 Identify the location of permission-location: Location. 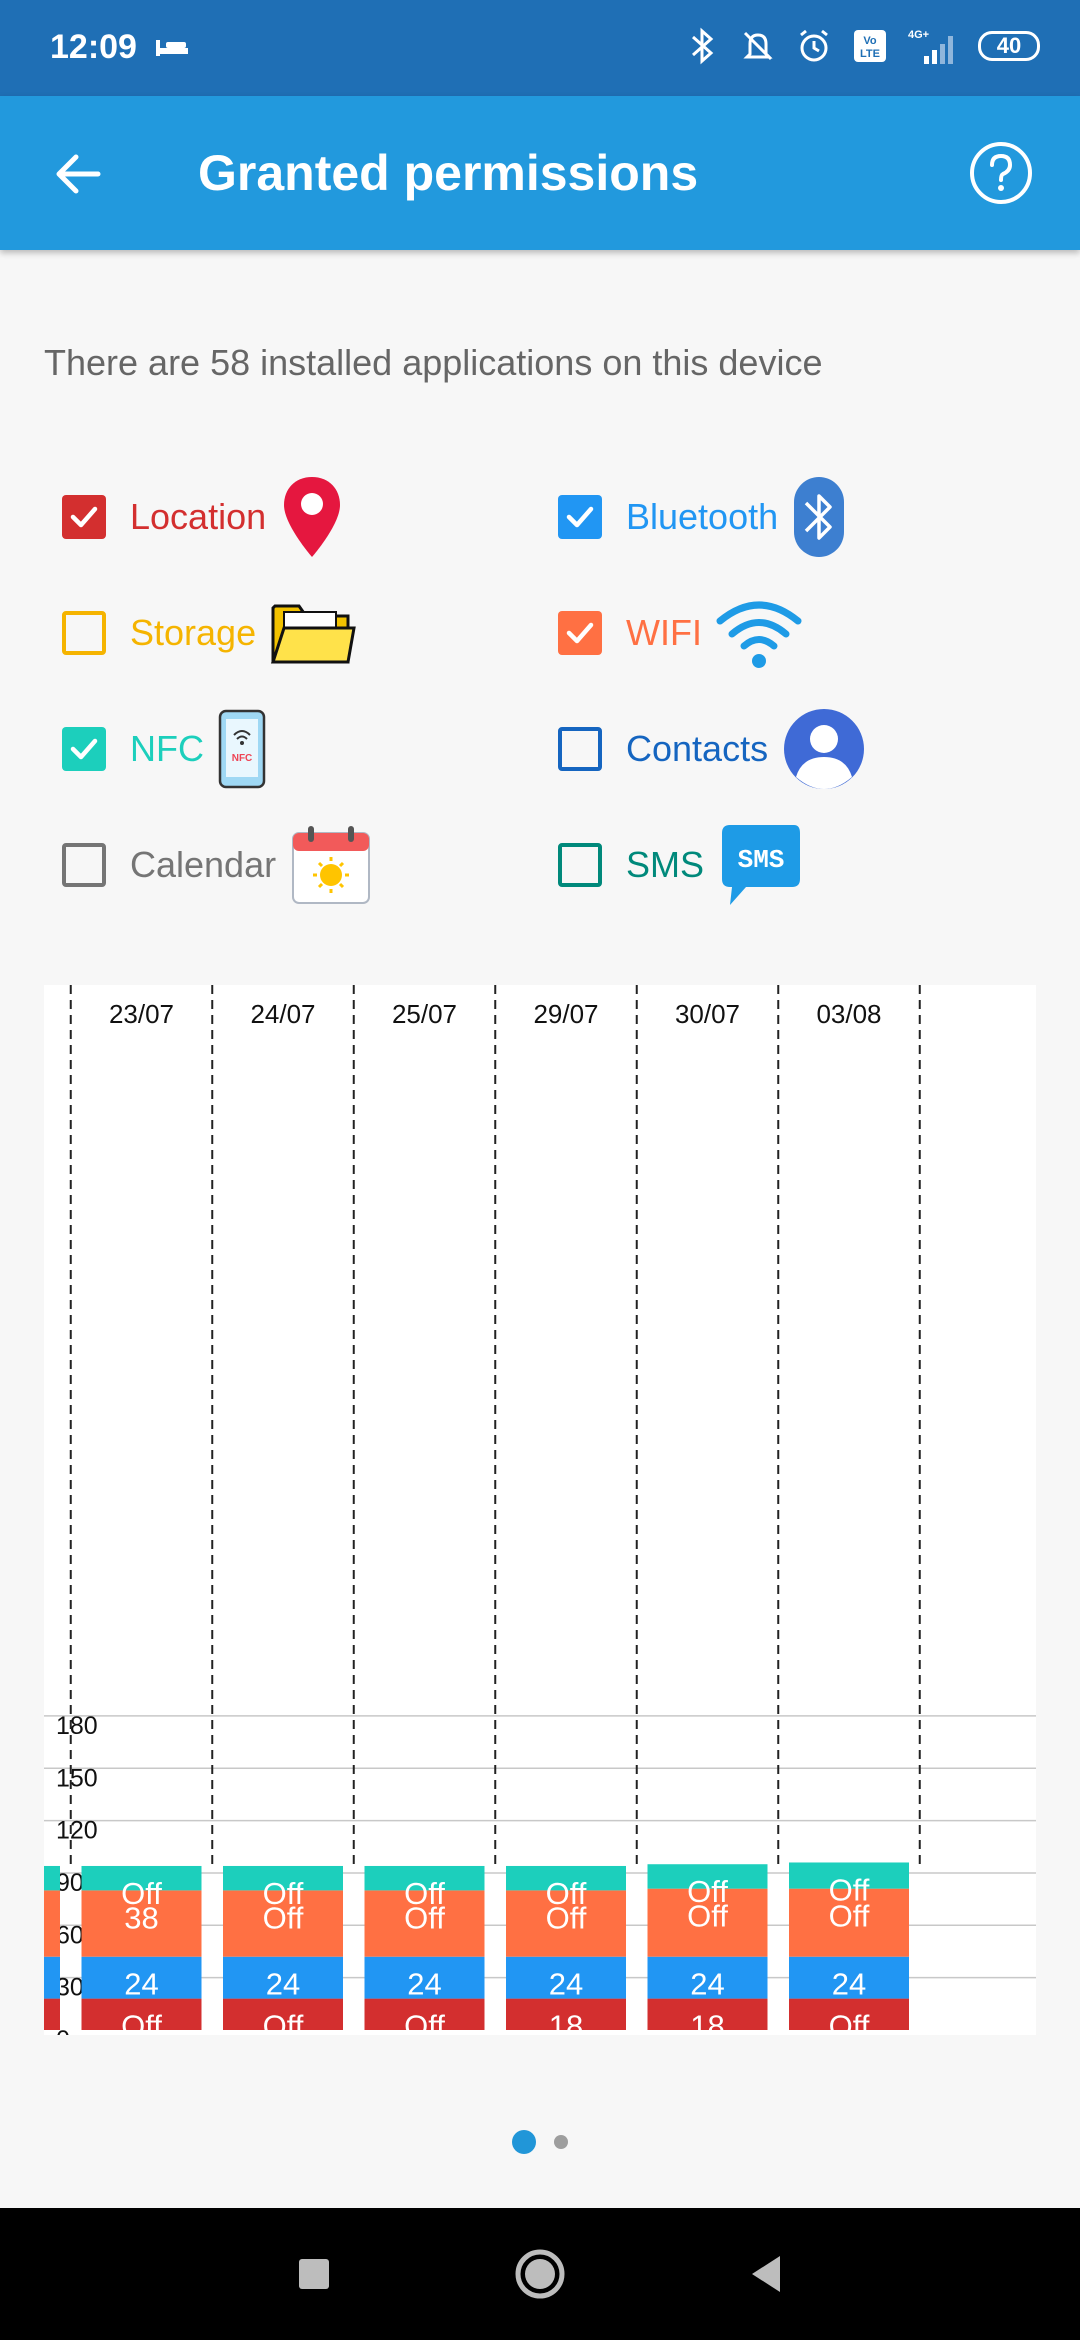
(203, 517).